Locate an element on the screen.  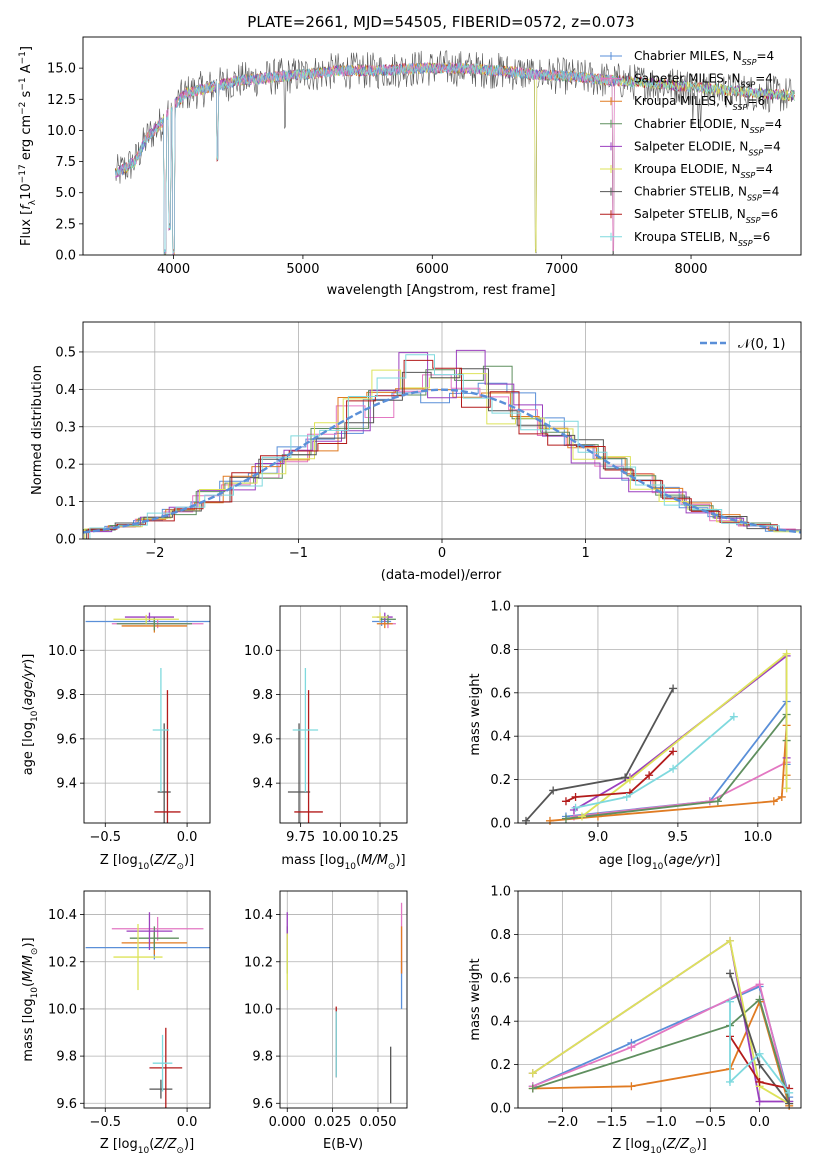
weight-line-kroupa-stelib is located at coordinates (655, 762).